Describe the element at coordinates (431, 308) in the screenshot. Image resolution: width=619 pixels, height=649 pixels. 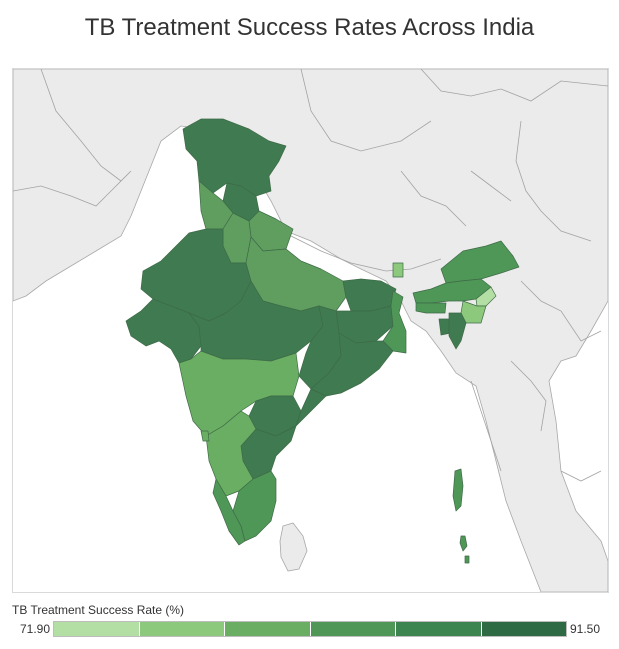
I see `state-meghalaya` at that location.